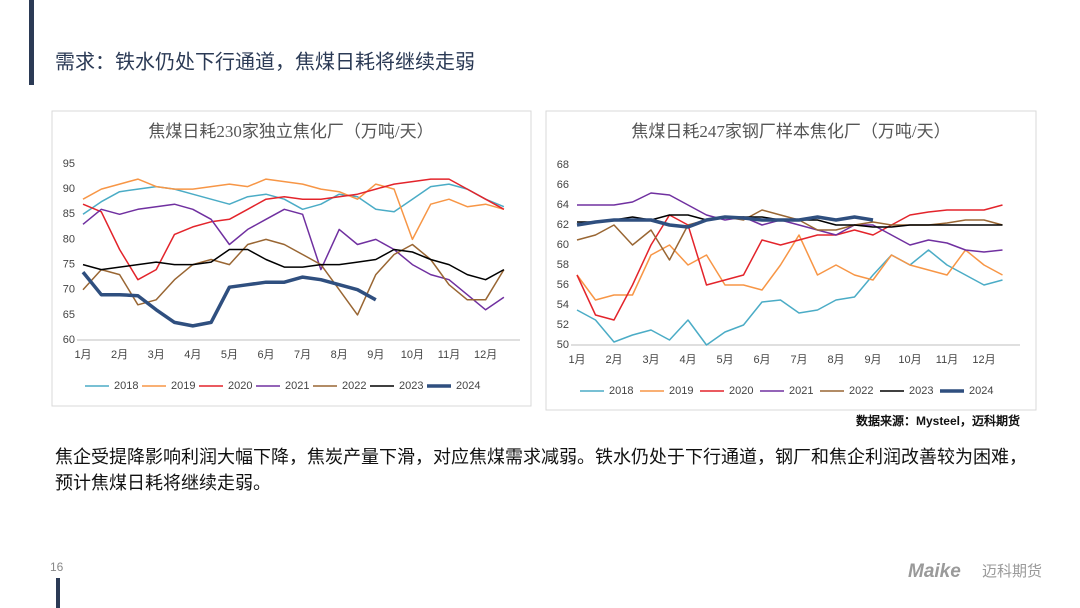  What do you see at coordinates (563, 345) in the screenshot?
I see `y-tick-label: 50` at bounding box center [563, 345].